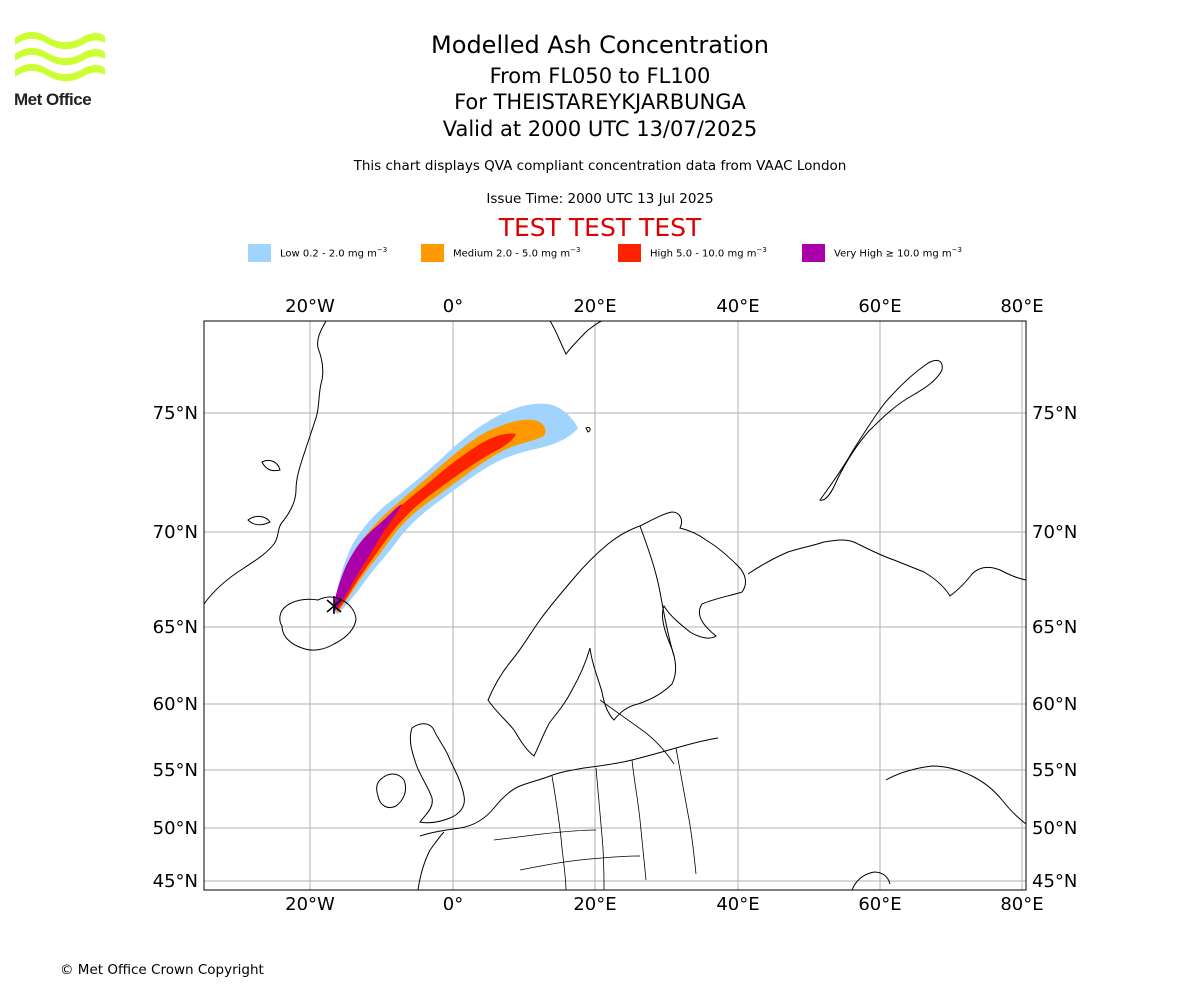  Describe the element at coordinates (594, 902) in the screenshot. I see `lon-tick-bottom: 20°E` at that location.